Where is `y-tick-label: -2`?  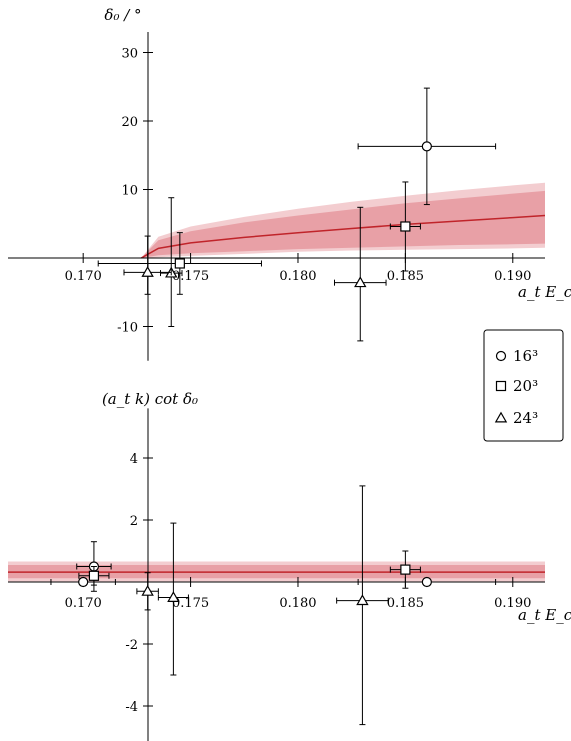
y-tick-label: -2 is located at coordinates (131, 645).